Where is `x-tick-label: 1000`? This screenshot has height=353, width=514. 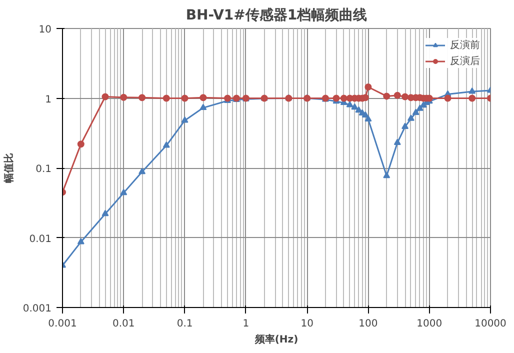 x-tick-label: 1000 is located at coordinates (429, 324).